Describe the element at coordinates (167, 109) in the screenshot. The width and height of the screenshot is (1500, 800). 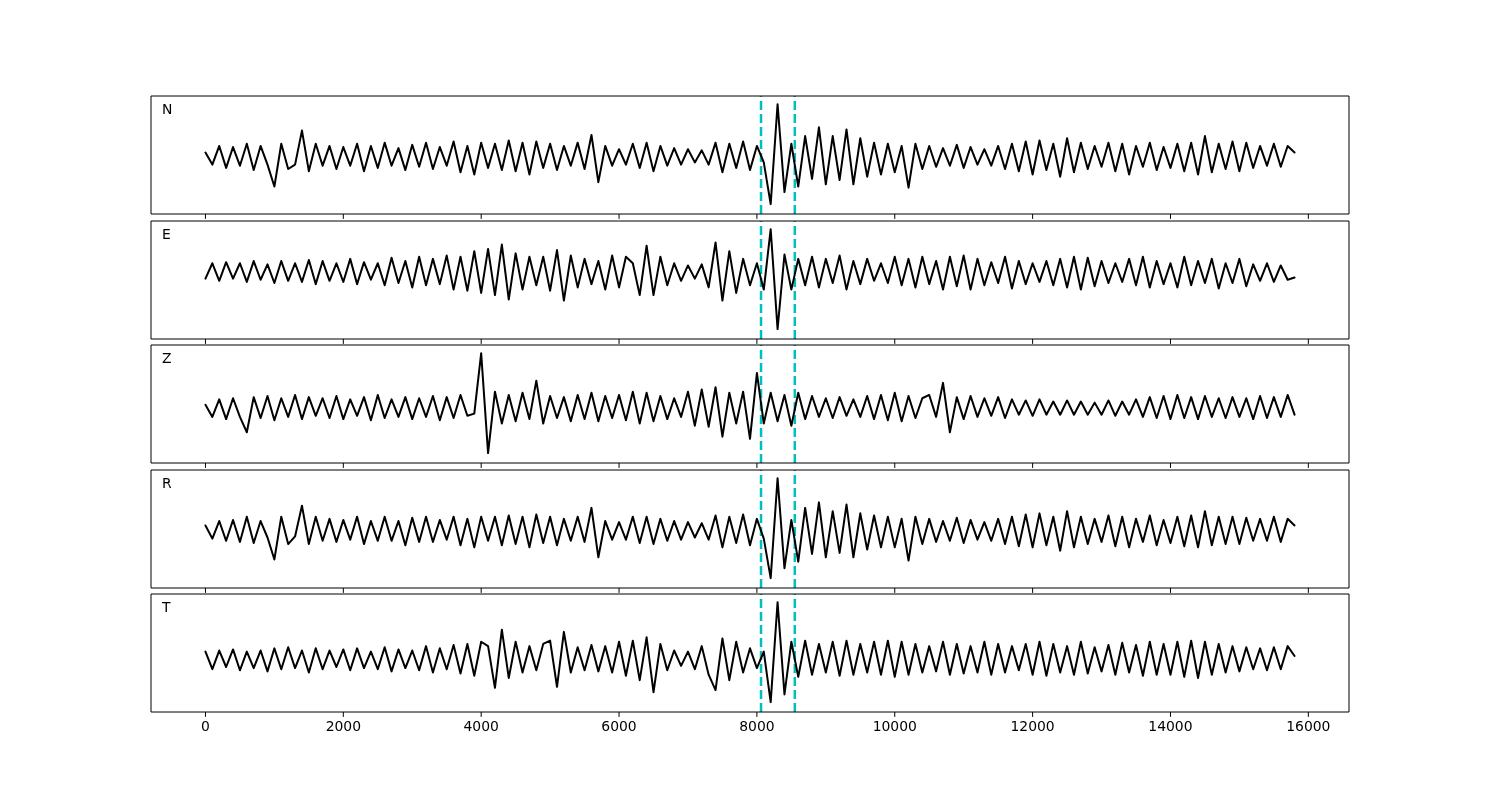
I see `annotation: N` at that location.